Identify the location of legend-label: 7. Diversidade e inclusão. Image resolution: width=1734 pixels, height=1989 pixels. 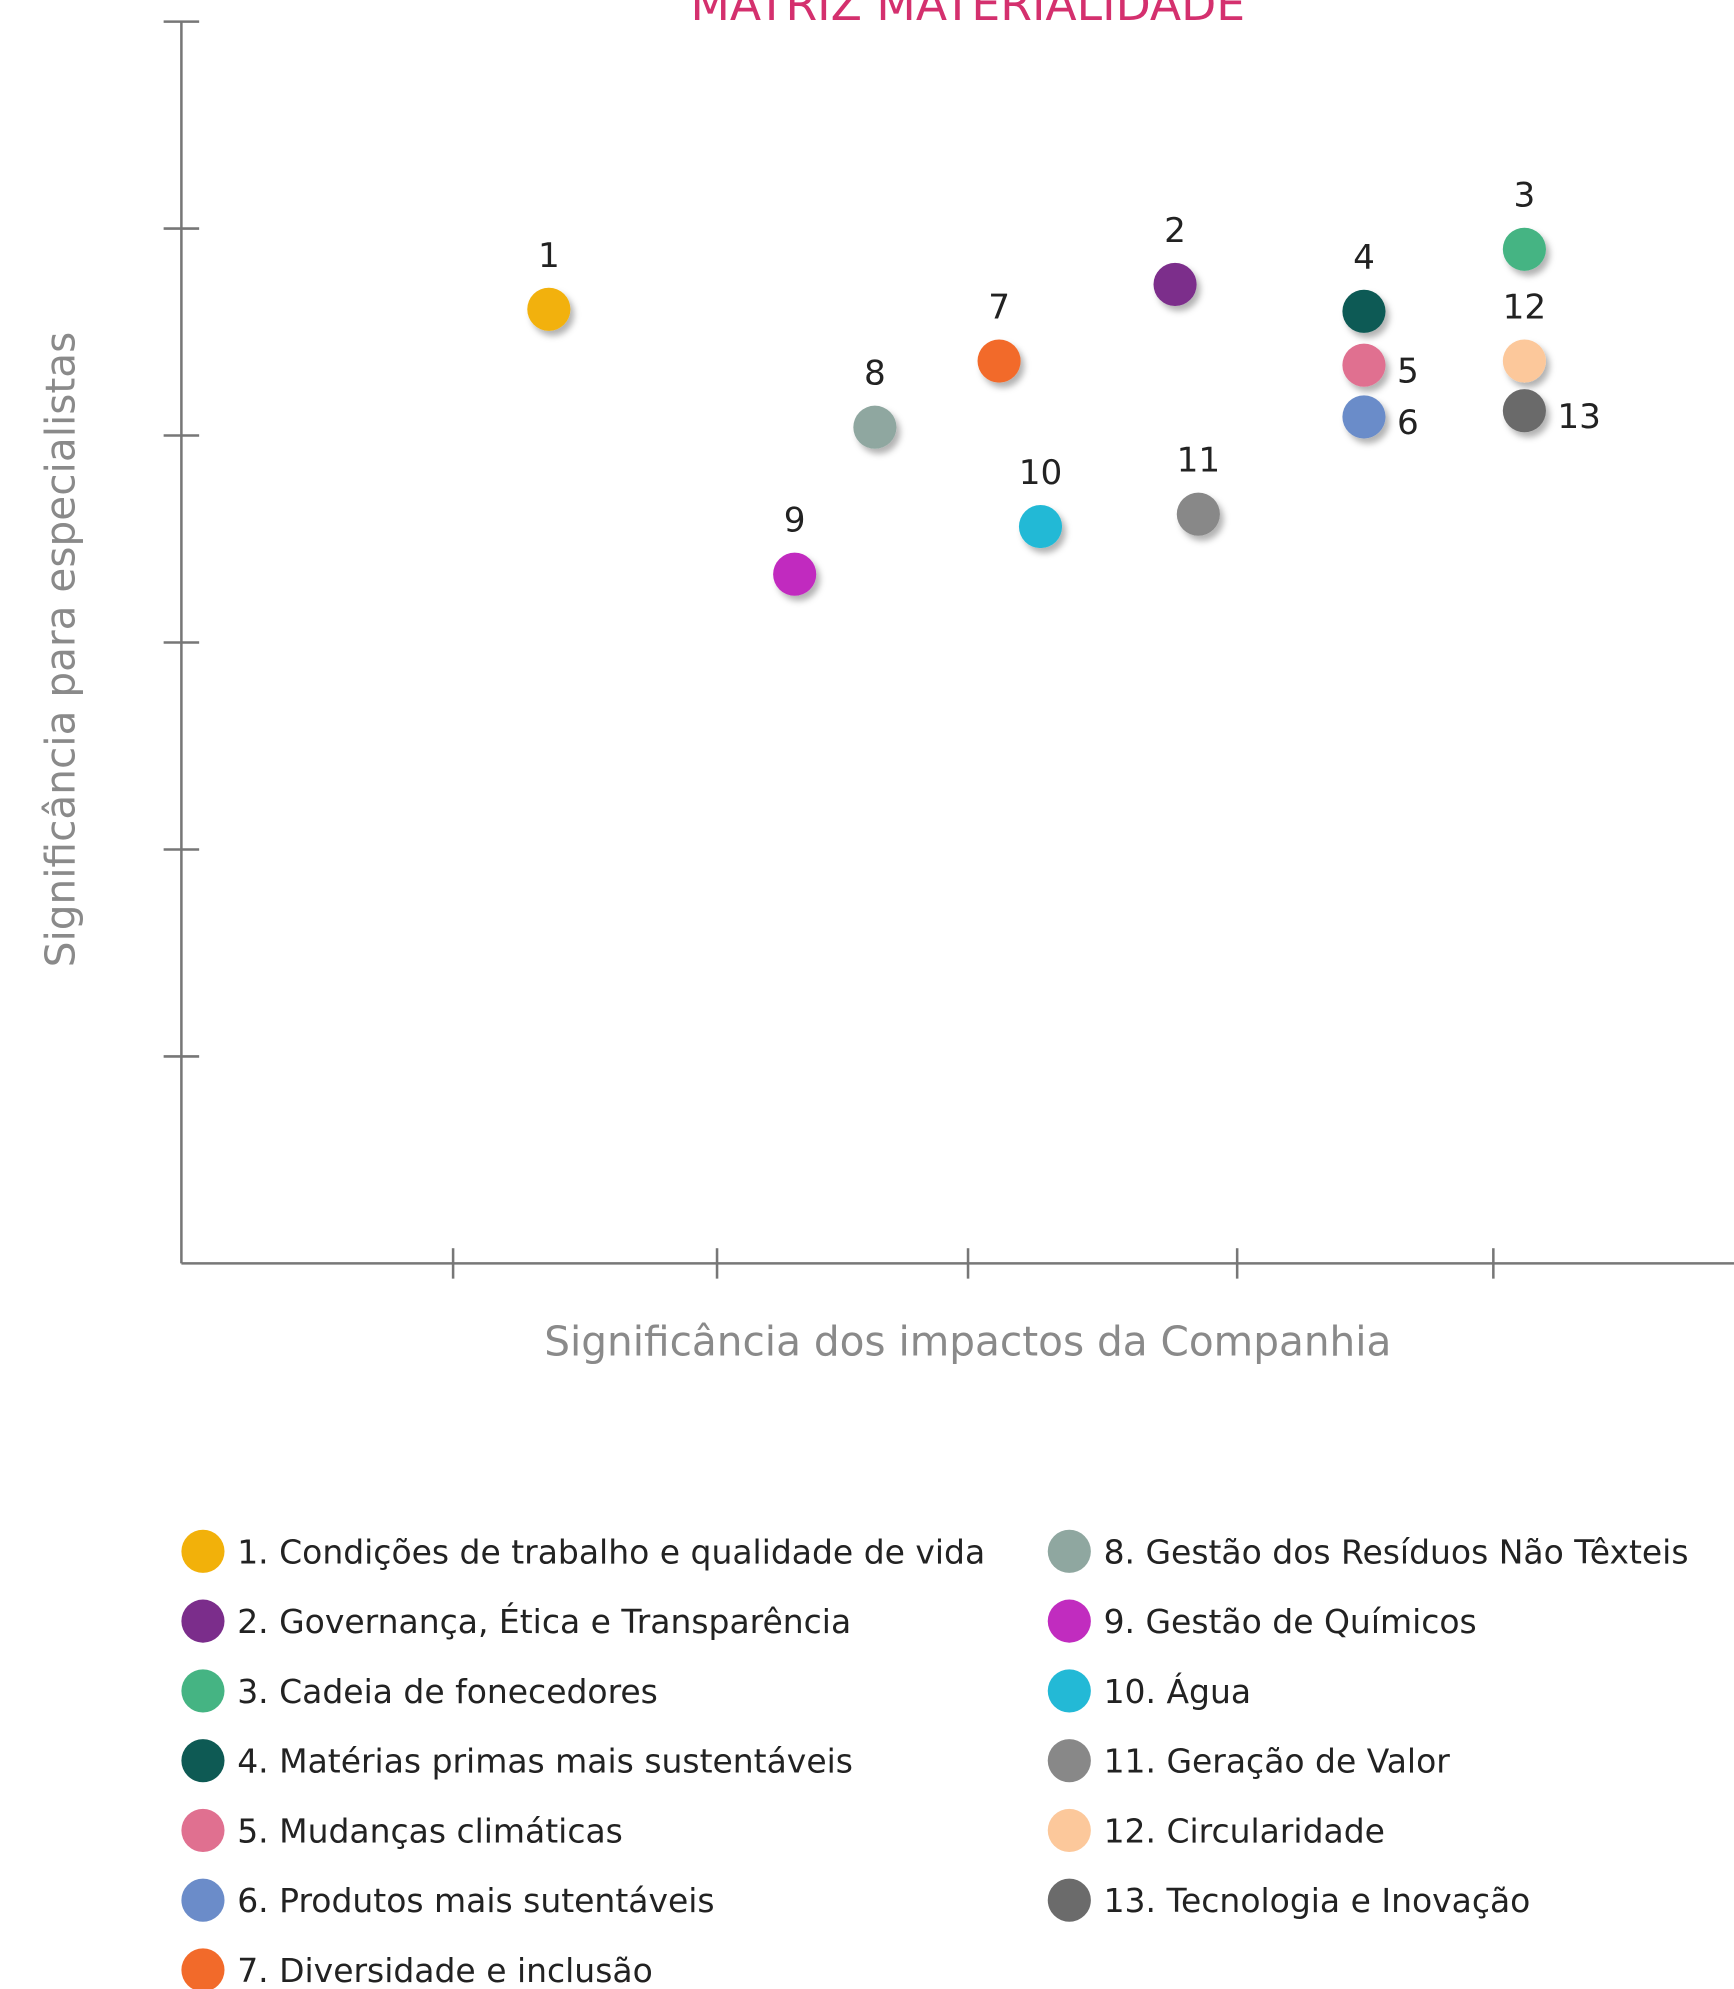
(445, 1970).